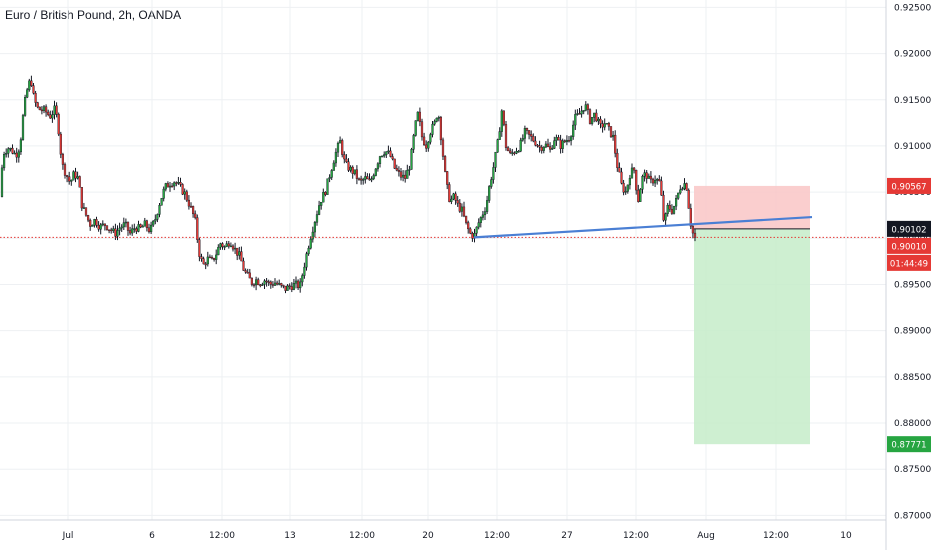 The width and height of the screenshot is (932, 550). What do you see at coordinates (912, 8) in the screenshot?
I see `y-tick-label: 0.92500` at bounding box center [912, 8].